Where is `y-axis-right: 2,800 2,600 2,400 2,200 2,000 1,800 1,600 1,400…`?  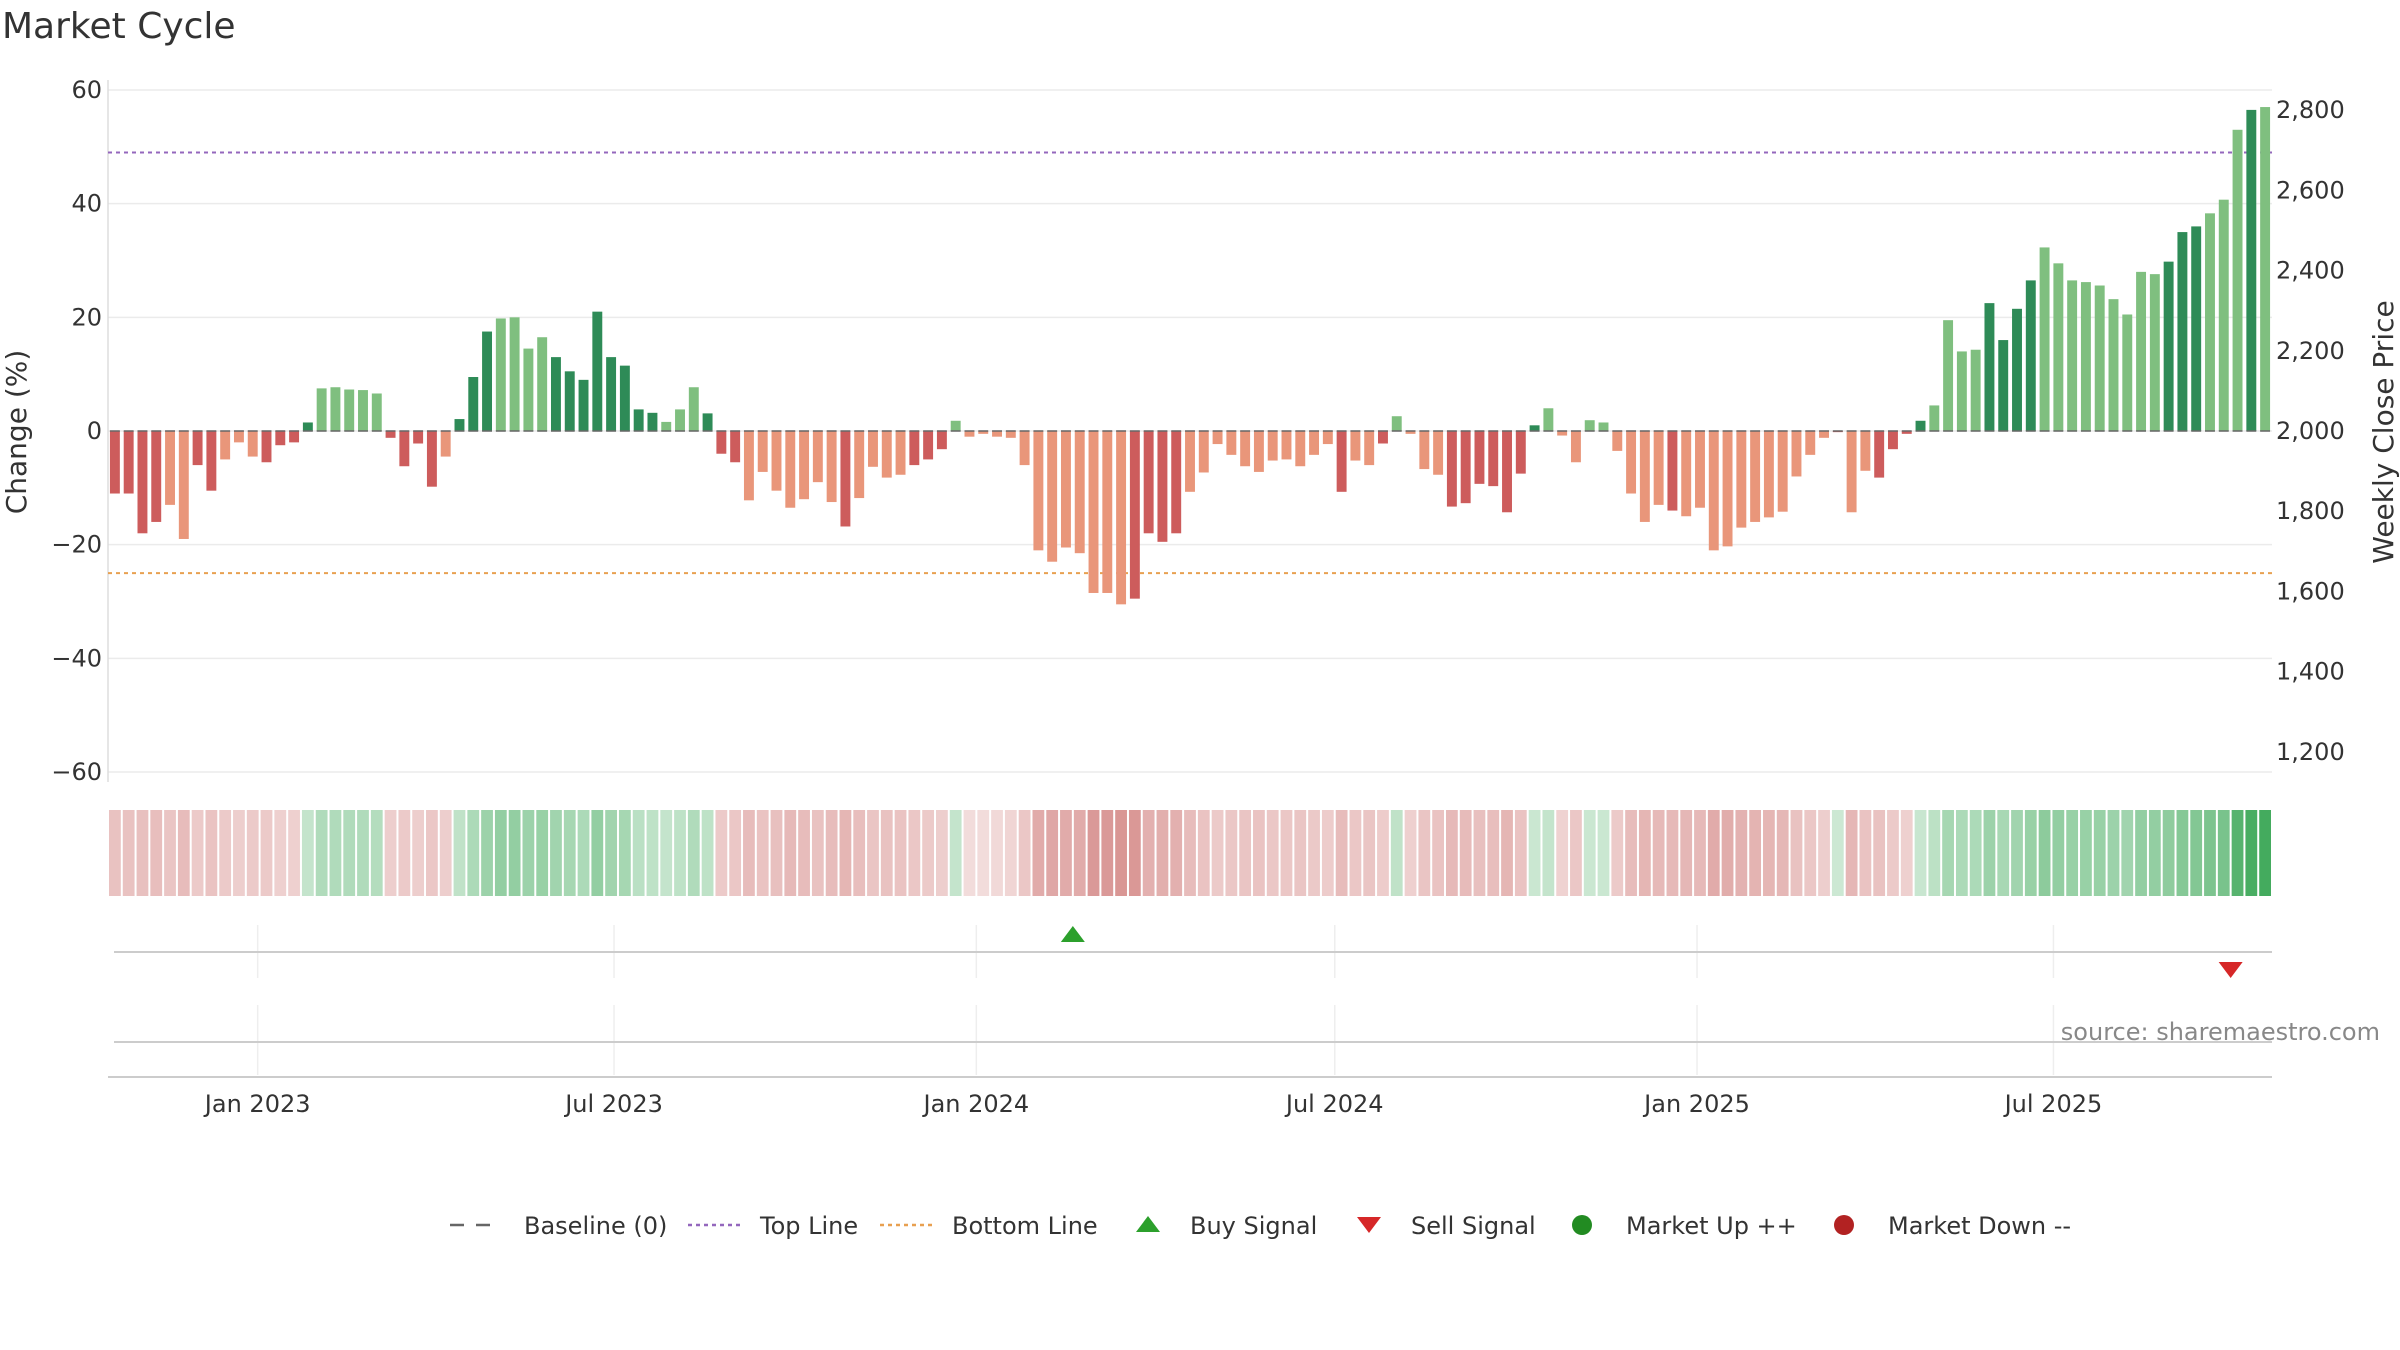
y-axis-right: 2,800 2,600 2,400 2,200 2,000 1,800 1,600 1,400… is located at coordinates (2310, 431).